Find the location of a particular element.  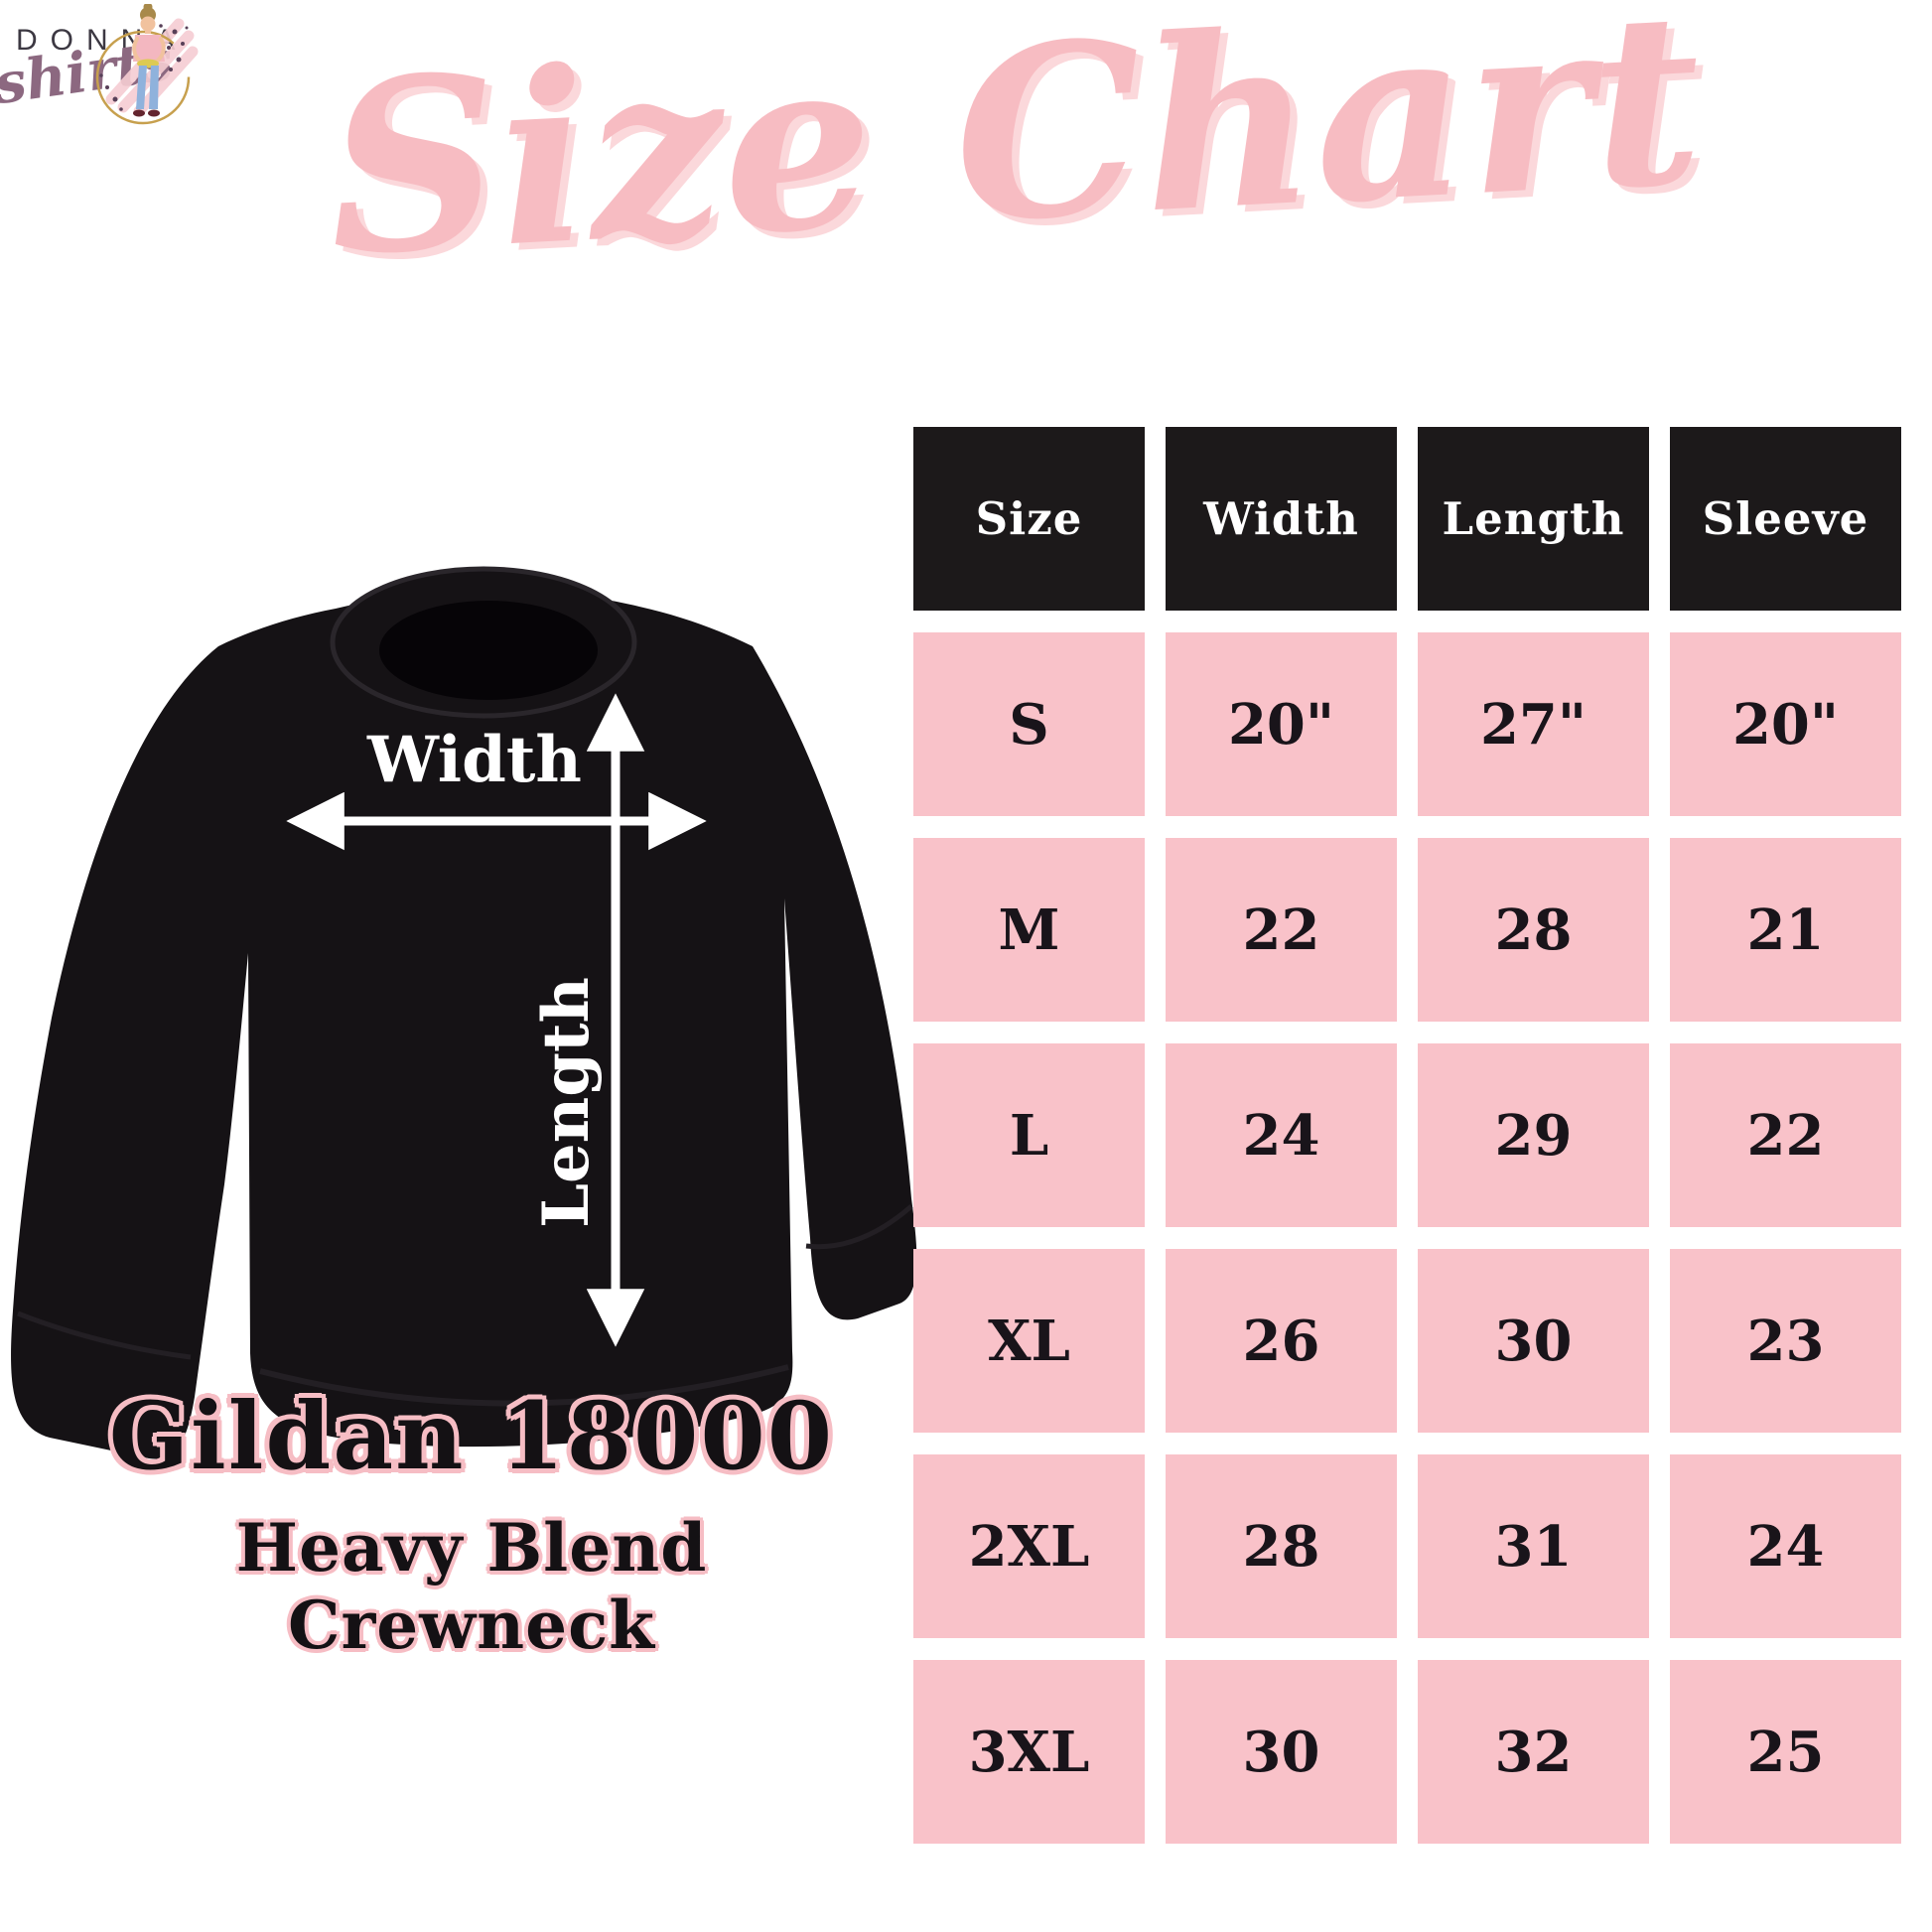

size-table-row-label: S is located at coordinates (1029, 724).